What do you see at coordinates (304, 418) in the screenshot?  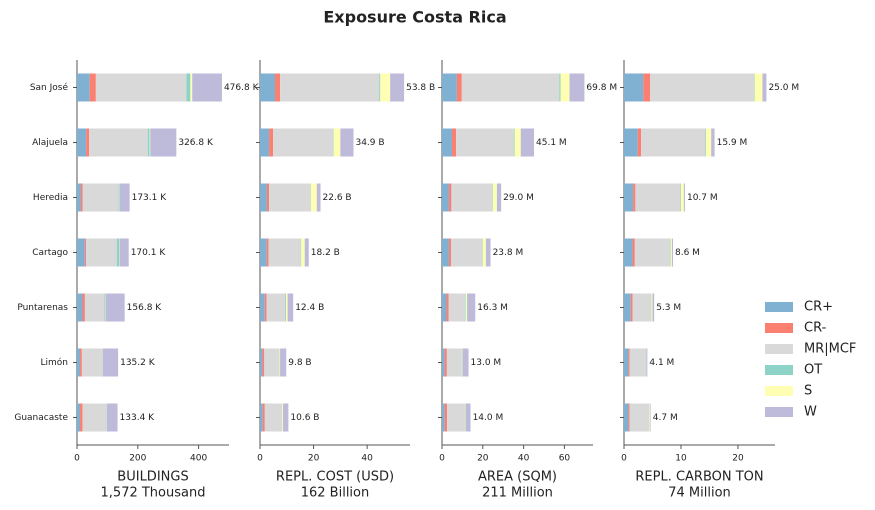 I see `total-label: 10.6 B` at bounding box center [304, 418].